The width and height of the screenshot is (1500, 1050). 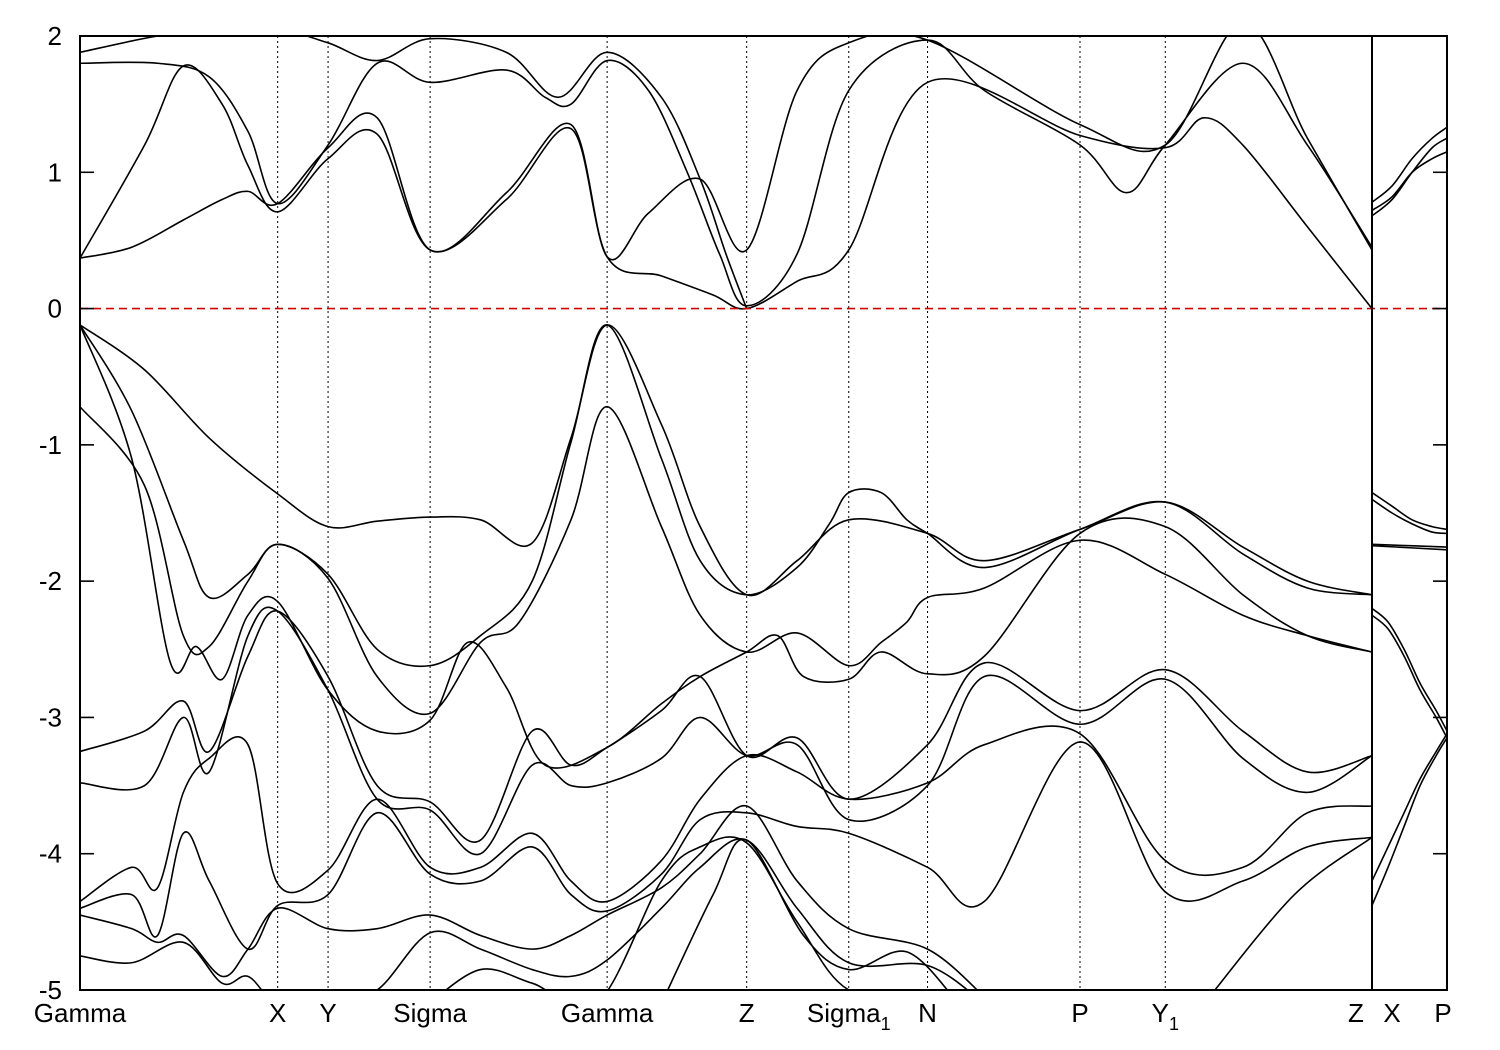 What do you see at coordinates (1391, 1013) in the screenshot?
I see `x-tick-label-11: X` at bounding box center [1391, 1013].